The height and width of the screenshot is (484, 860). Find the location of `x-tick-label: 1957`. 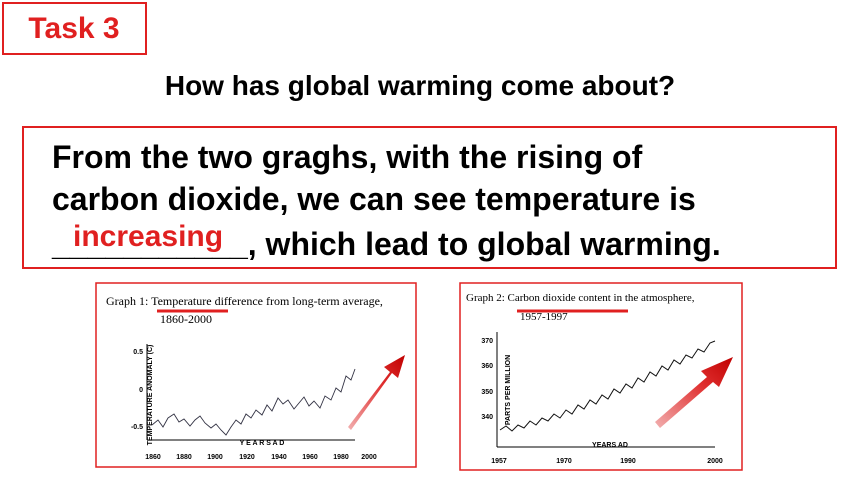

x-tick-label: 1957 is located at coordinates (499, 461).